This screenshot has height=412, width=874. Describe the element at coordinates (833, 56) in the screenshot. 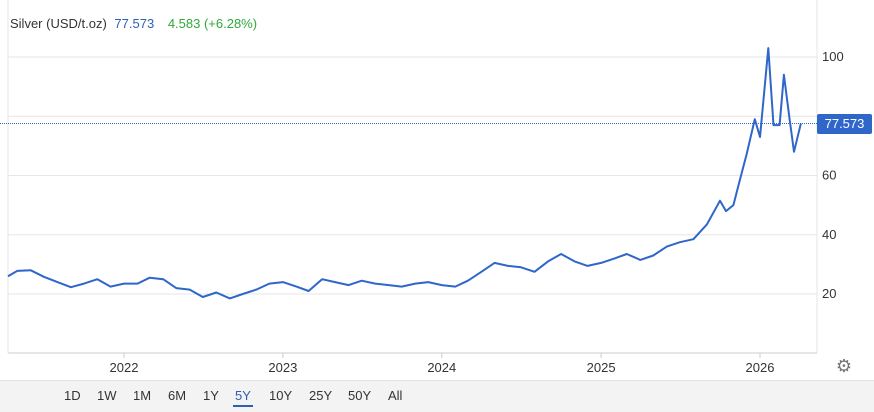

I see `y-tick-label-100: 100` at that location.